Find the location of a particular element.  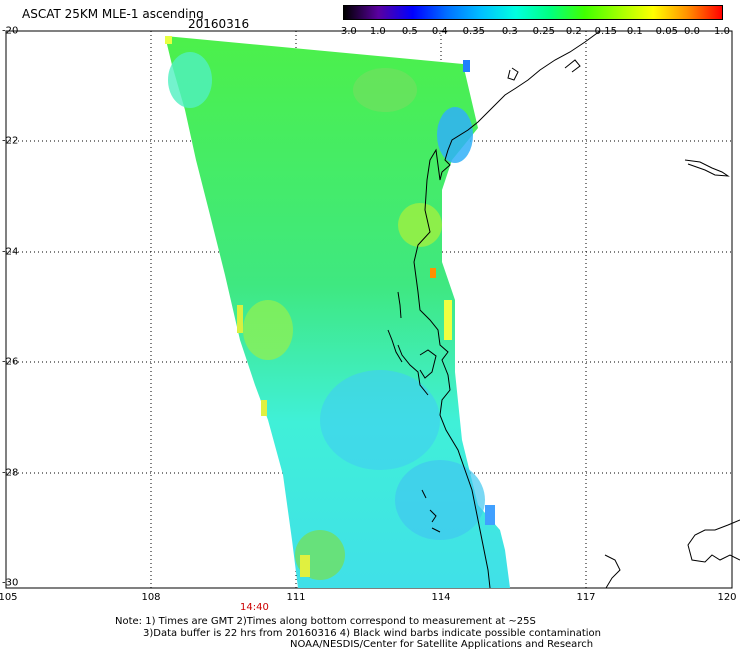

pass-time-label: 14:40 is located at coordinates (254, 607).